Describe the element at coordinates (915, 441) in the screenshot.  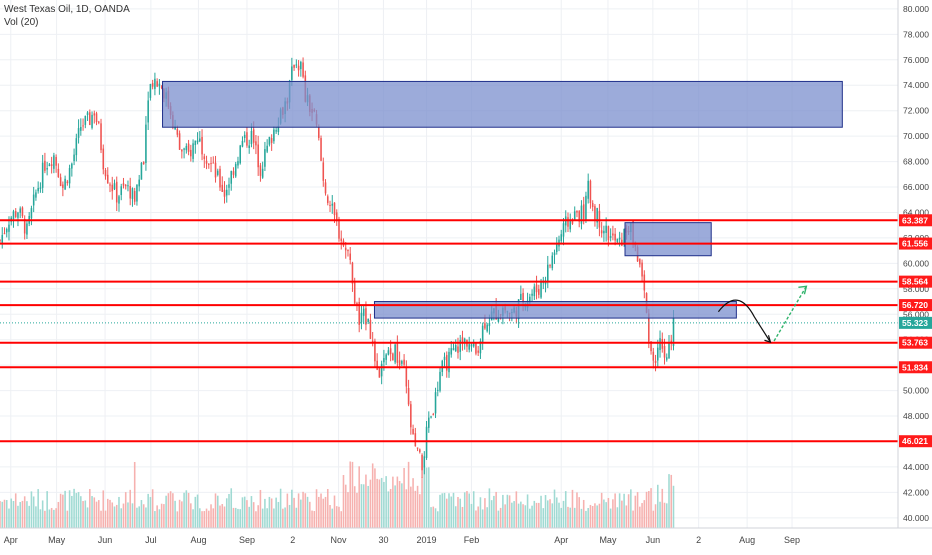
I see `level-46.021-badge` at that location.